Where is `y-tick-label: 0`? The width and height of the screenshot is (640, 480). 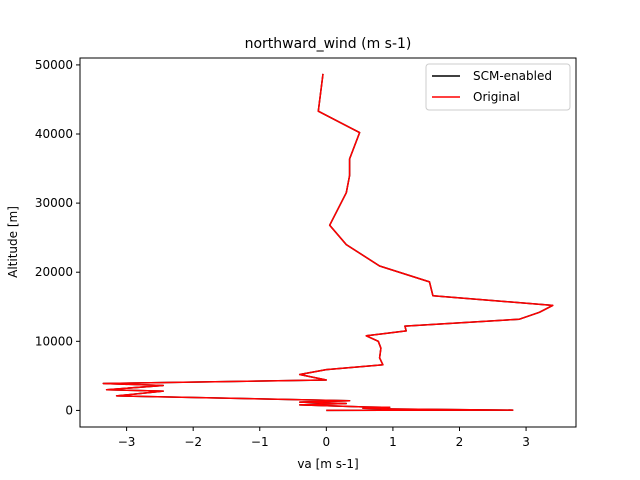 y-tick-label: 0 is located at coordinates (69, 410).